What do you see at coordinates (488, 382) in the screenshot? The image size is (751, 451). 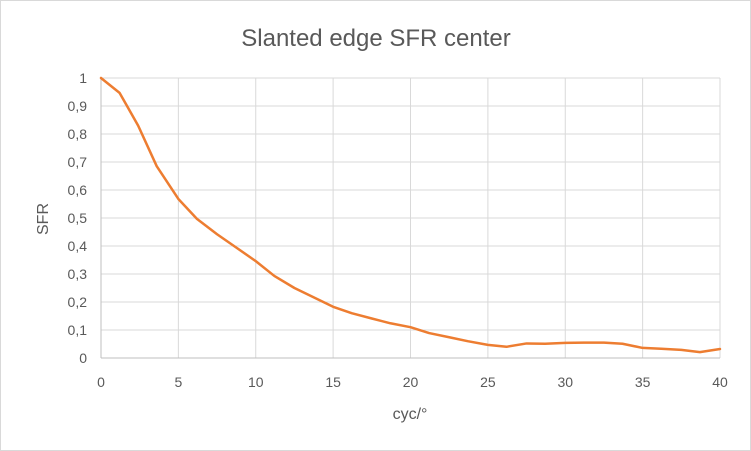 I see `x-tick-label: 25` at bounding box center [488, 382].